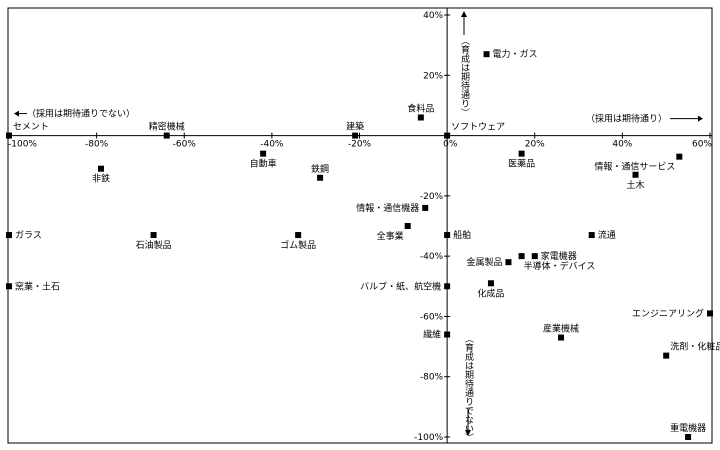 Image resolution: width=720 pixels, height=450 pixels. Describe the element at coordinates (81, 114) in the screenshot. I see `x-negative-note: （採用は期待通りでない）` at that location.